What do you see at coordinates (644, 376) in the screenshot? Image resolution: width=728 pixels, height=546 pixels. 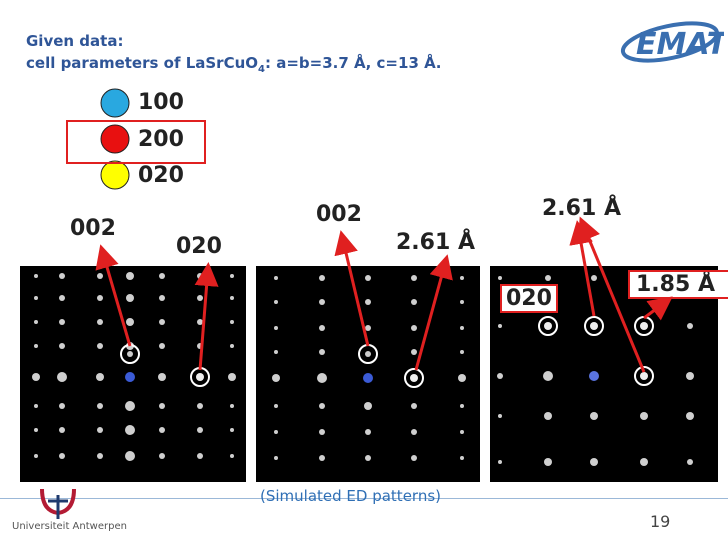 I see `pattern-3-marker-261-b` at bounding box center [644, 376].